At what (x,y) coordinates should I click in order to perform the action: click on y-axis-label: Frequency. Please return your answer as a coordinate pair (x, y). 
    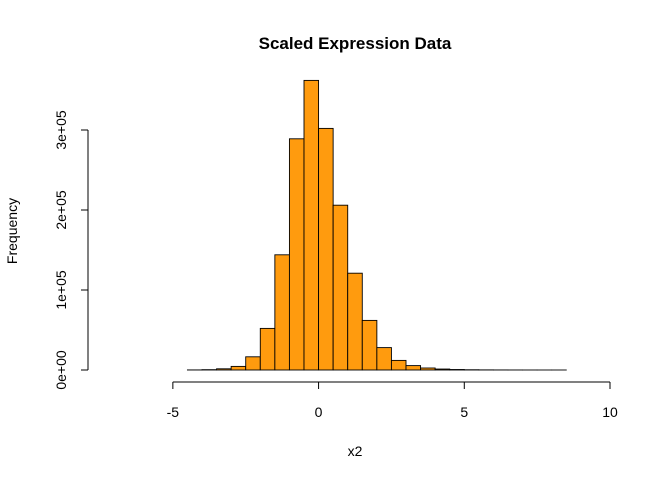
    Looking at the image, I should click on (12, 231).